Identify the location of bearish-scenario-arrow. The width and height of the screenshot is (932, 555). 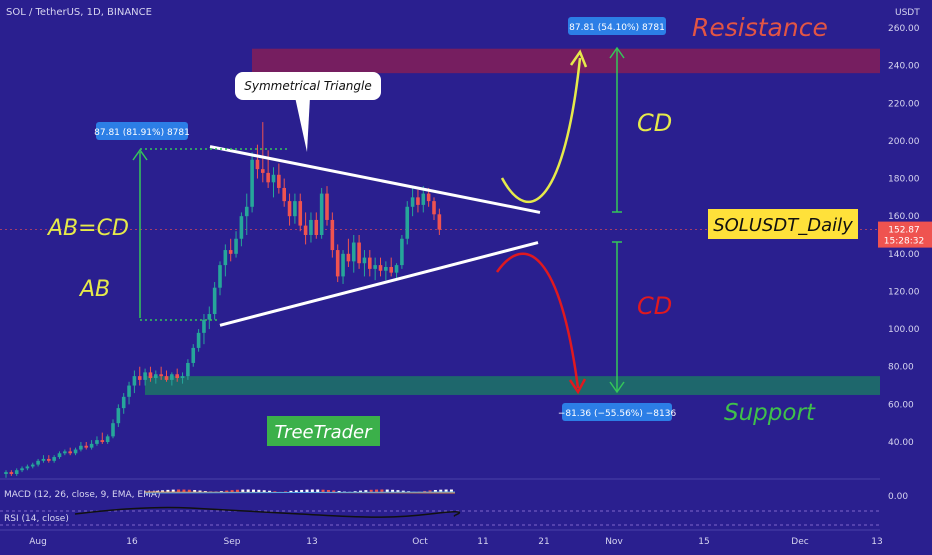
(537, 320).